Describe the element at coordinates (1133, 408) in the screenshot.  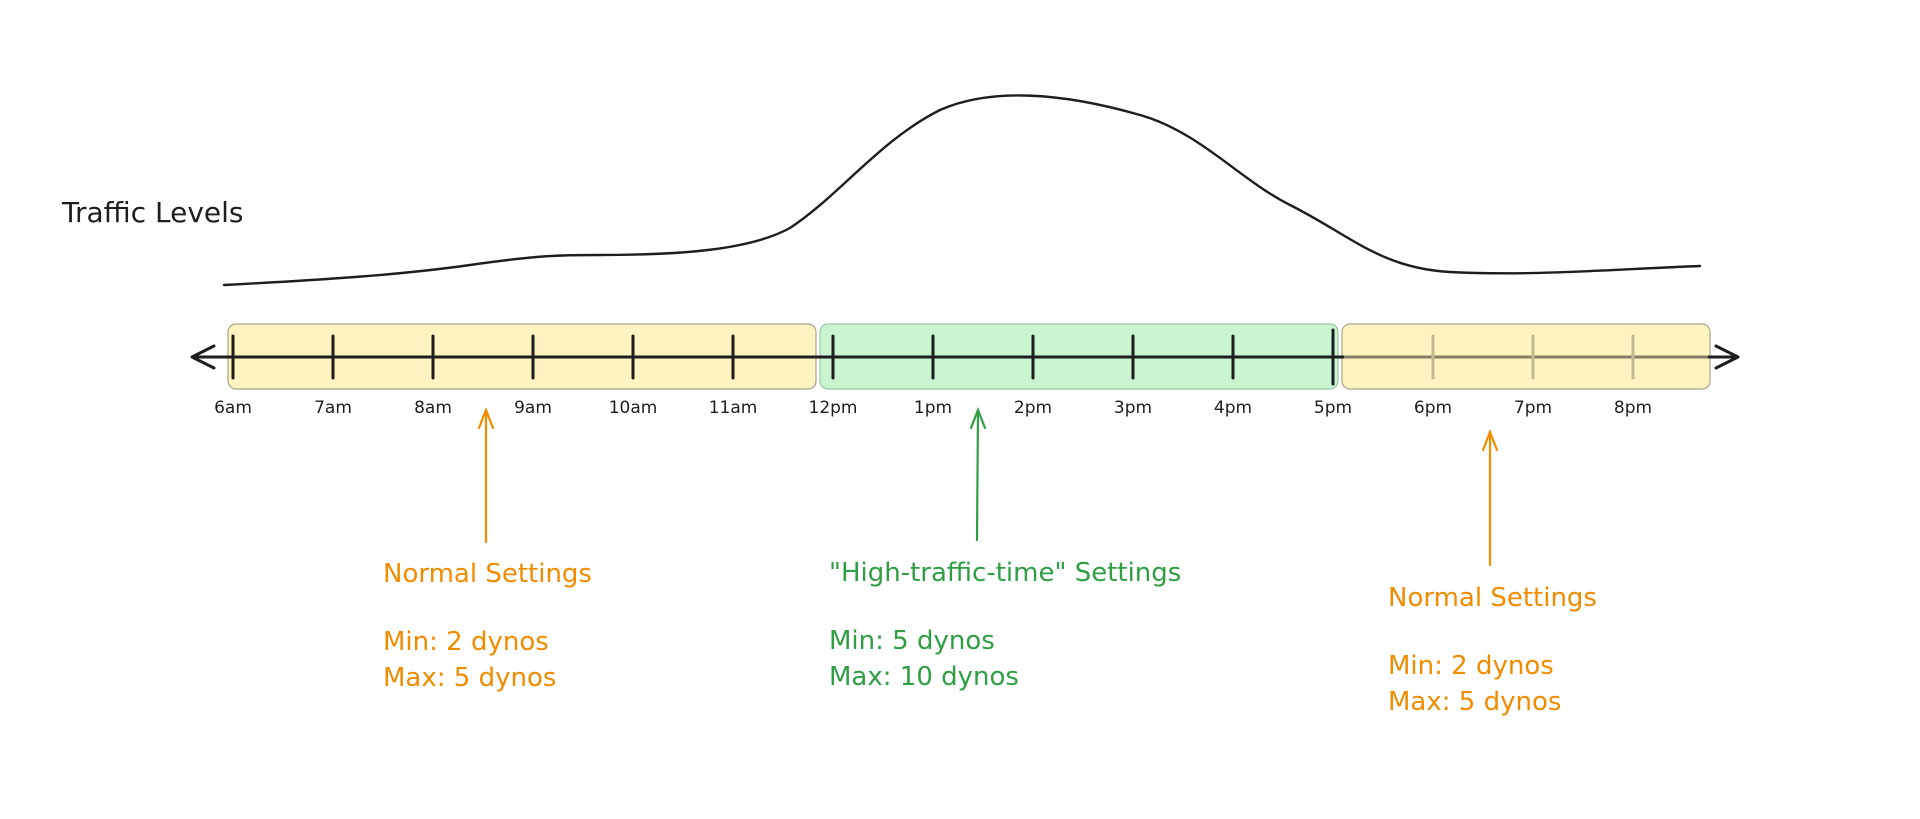
I see `timeline-tick-label: 3pm` at that location.